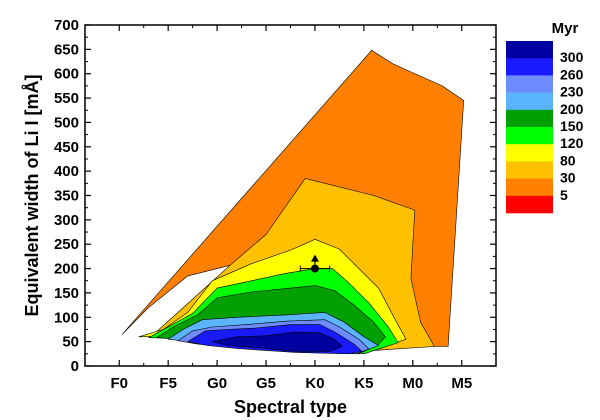 This screenshot has width=600, height=420. I want to click on colorbar-label: 230, so click(572, 92).